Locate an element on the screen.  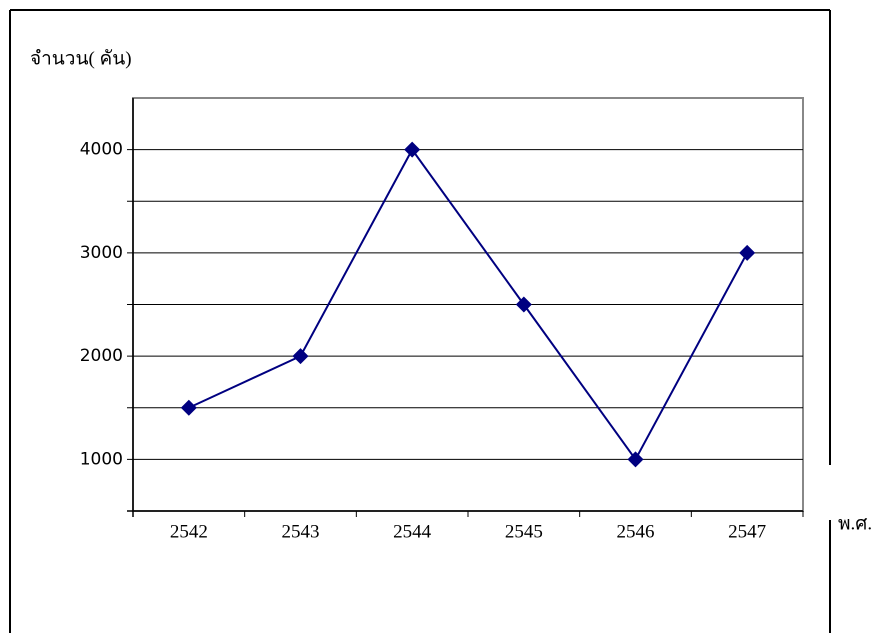
y-tick-label: 4000 is located at coordinates (101, 150).